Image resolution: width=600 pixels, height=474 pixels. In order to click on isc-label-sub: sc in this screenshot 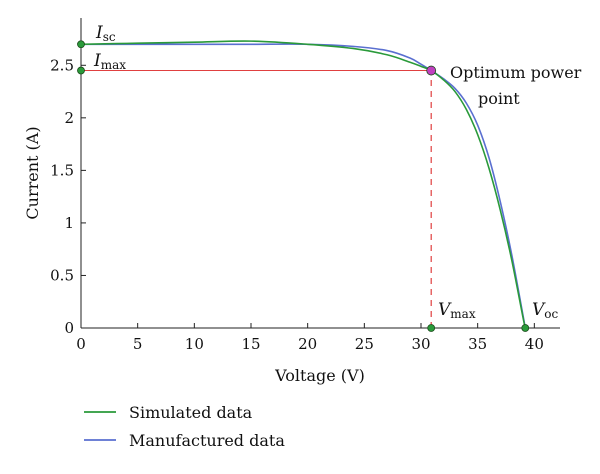, I will do `click(109, 37)`.